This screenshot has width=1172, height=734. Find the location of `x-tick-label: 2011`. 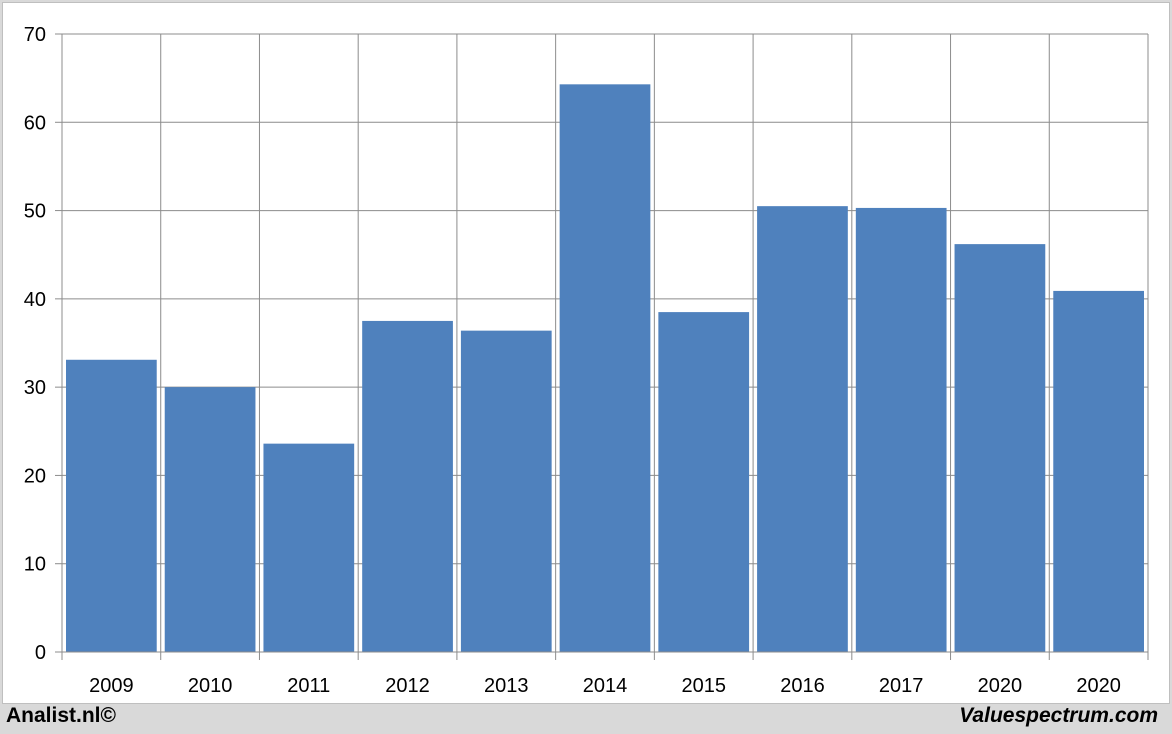

x-tick-label: 2011 is located at coordinates (308, 686).